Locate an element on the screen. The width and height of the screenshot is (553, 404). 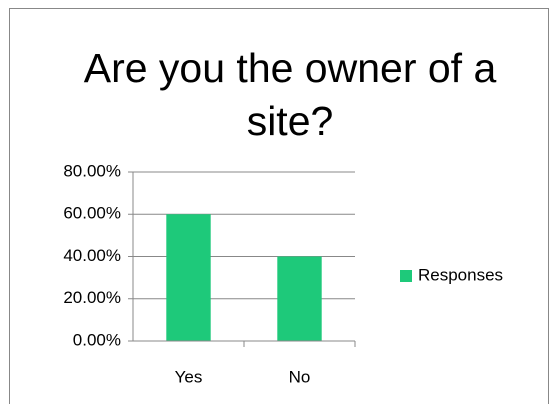
x-tick-label: Yes is located at coordinates (189, 376).